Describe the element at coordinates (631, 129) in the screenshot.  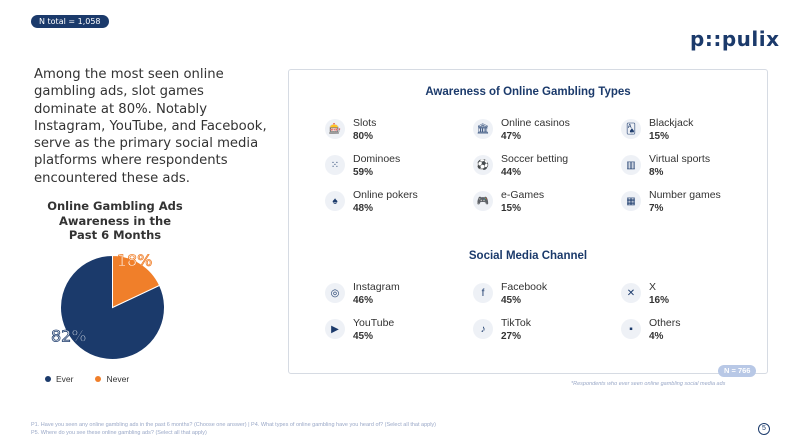
I see `blackjack-icon: 🂡` at that location.